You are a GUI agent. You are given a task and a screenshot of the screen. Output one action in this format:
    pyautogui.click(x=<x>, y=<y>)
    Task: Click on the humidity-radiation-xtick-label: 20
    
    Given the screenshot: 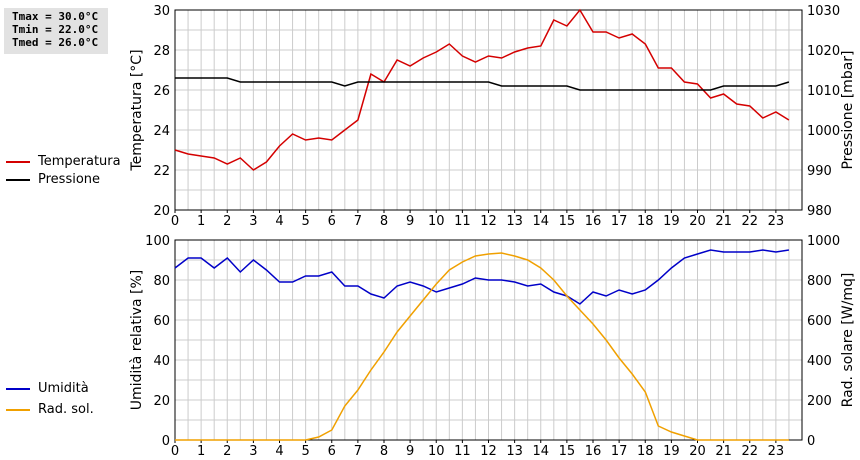 What is the action you would take?
    pyautogui.click(x=697, y=451)
    